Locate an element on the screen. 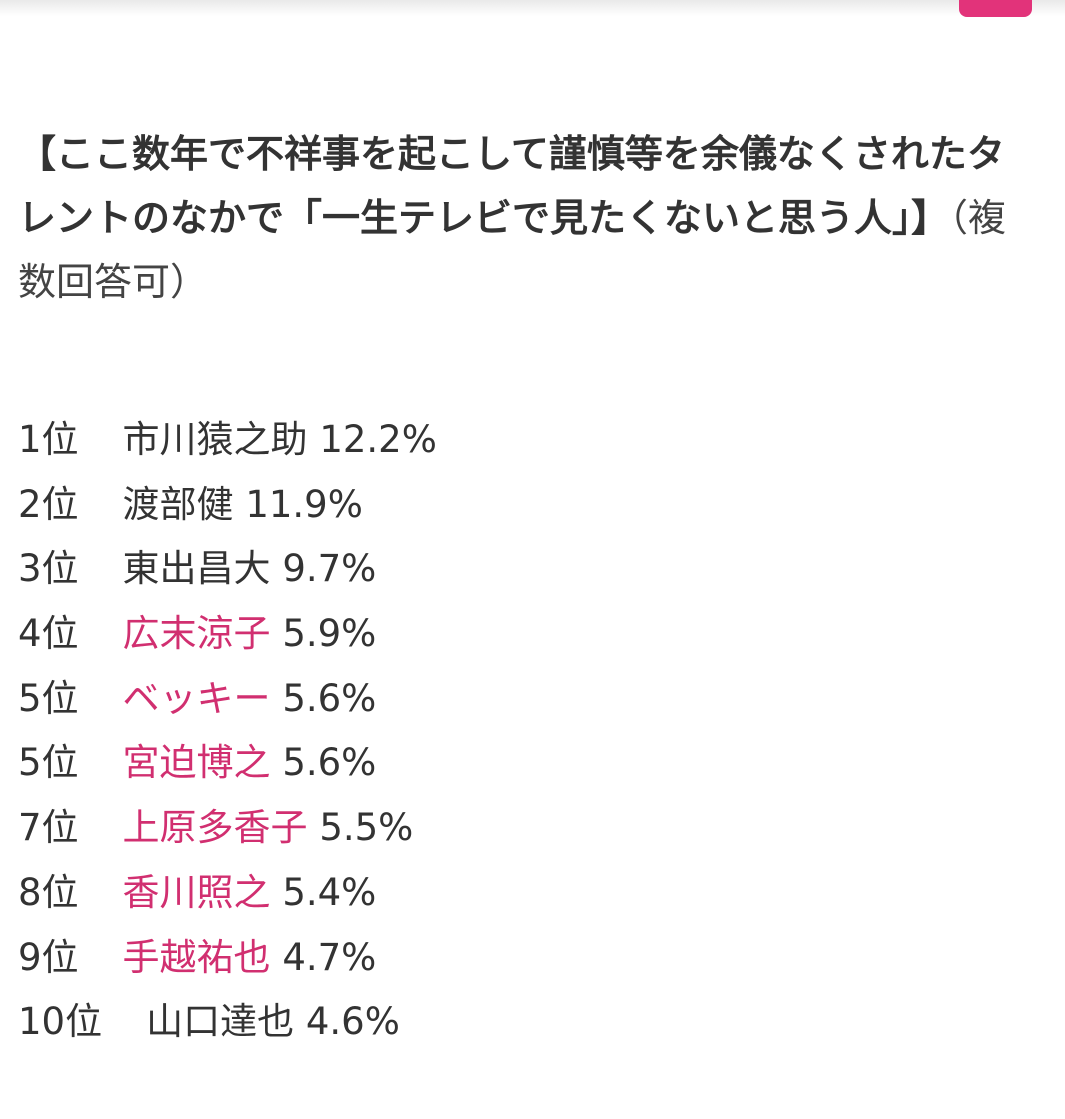  ranking-row: 4位 広末涼子 5.9% is located at coordinates (227, 634).